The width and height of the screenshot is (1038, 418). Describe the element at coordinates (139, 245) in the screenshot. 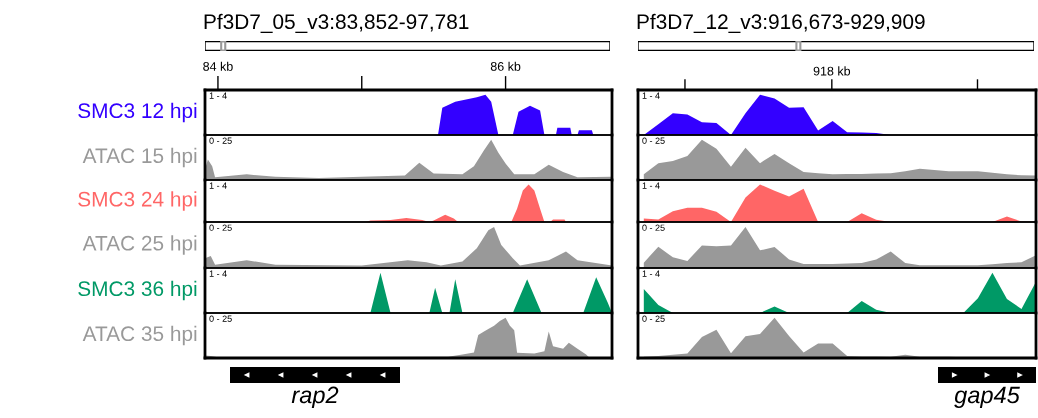

I see `series-label: ATAC 25 hpi` at that location.